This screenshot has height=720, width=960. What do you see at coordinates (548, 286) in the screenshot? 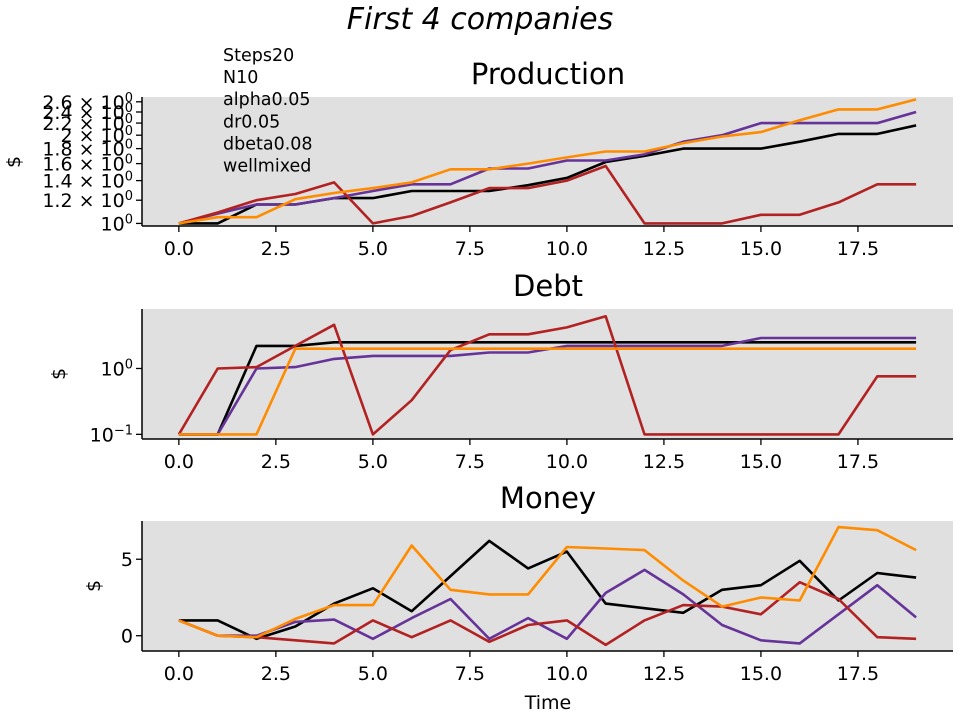
I see `debt-title: Debt` at bounding box center [548, 286].